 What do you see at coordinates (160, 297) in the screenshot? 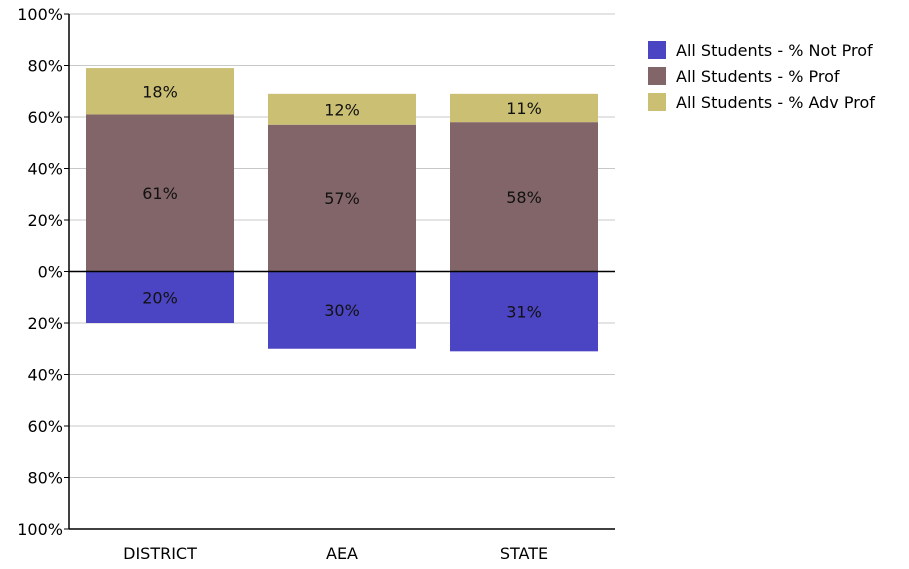
I see `data-label: 20%` at bounding box center [160, 297].